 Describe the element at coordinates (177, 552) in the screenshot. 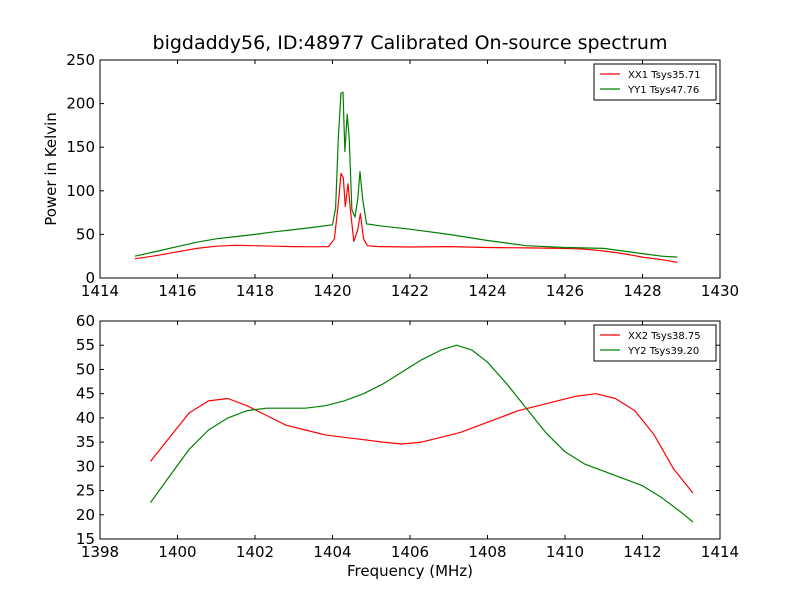

I see `x-tick-label: 1400` at that location.